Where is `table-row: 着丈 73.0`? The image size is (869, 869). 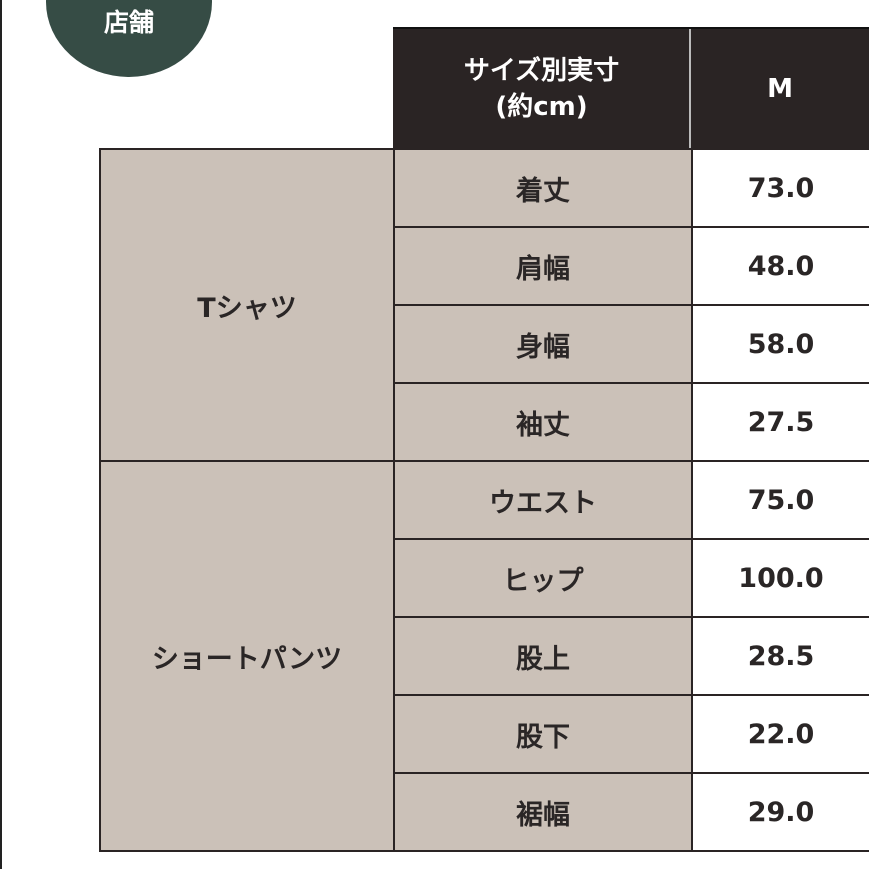
table-row: 着丈 73.0 is located at coordinates (631, 188).